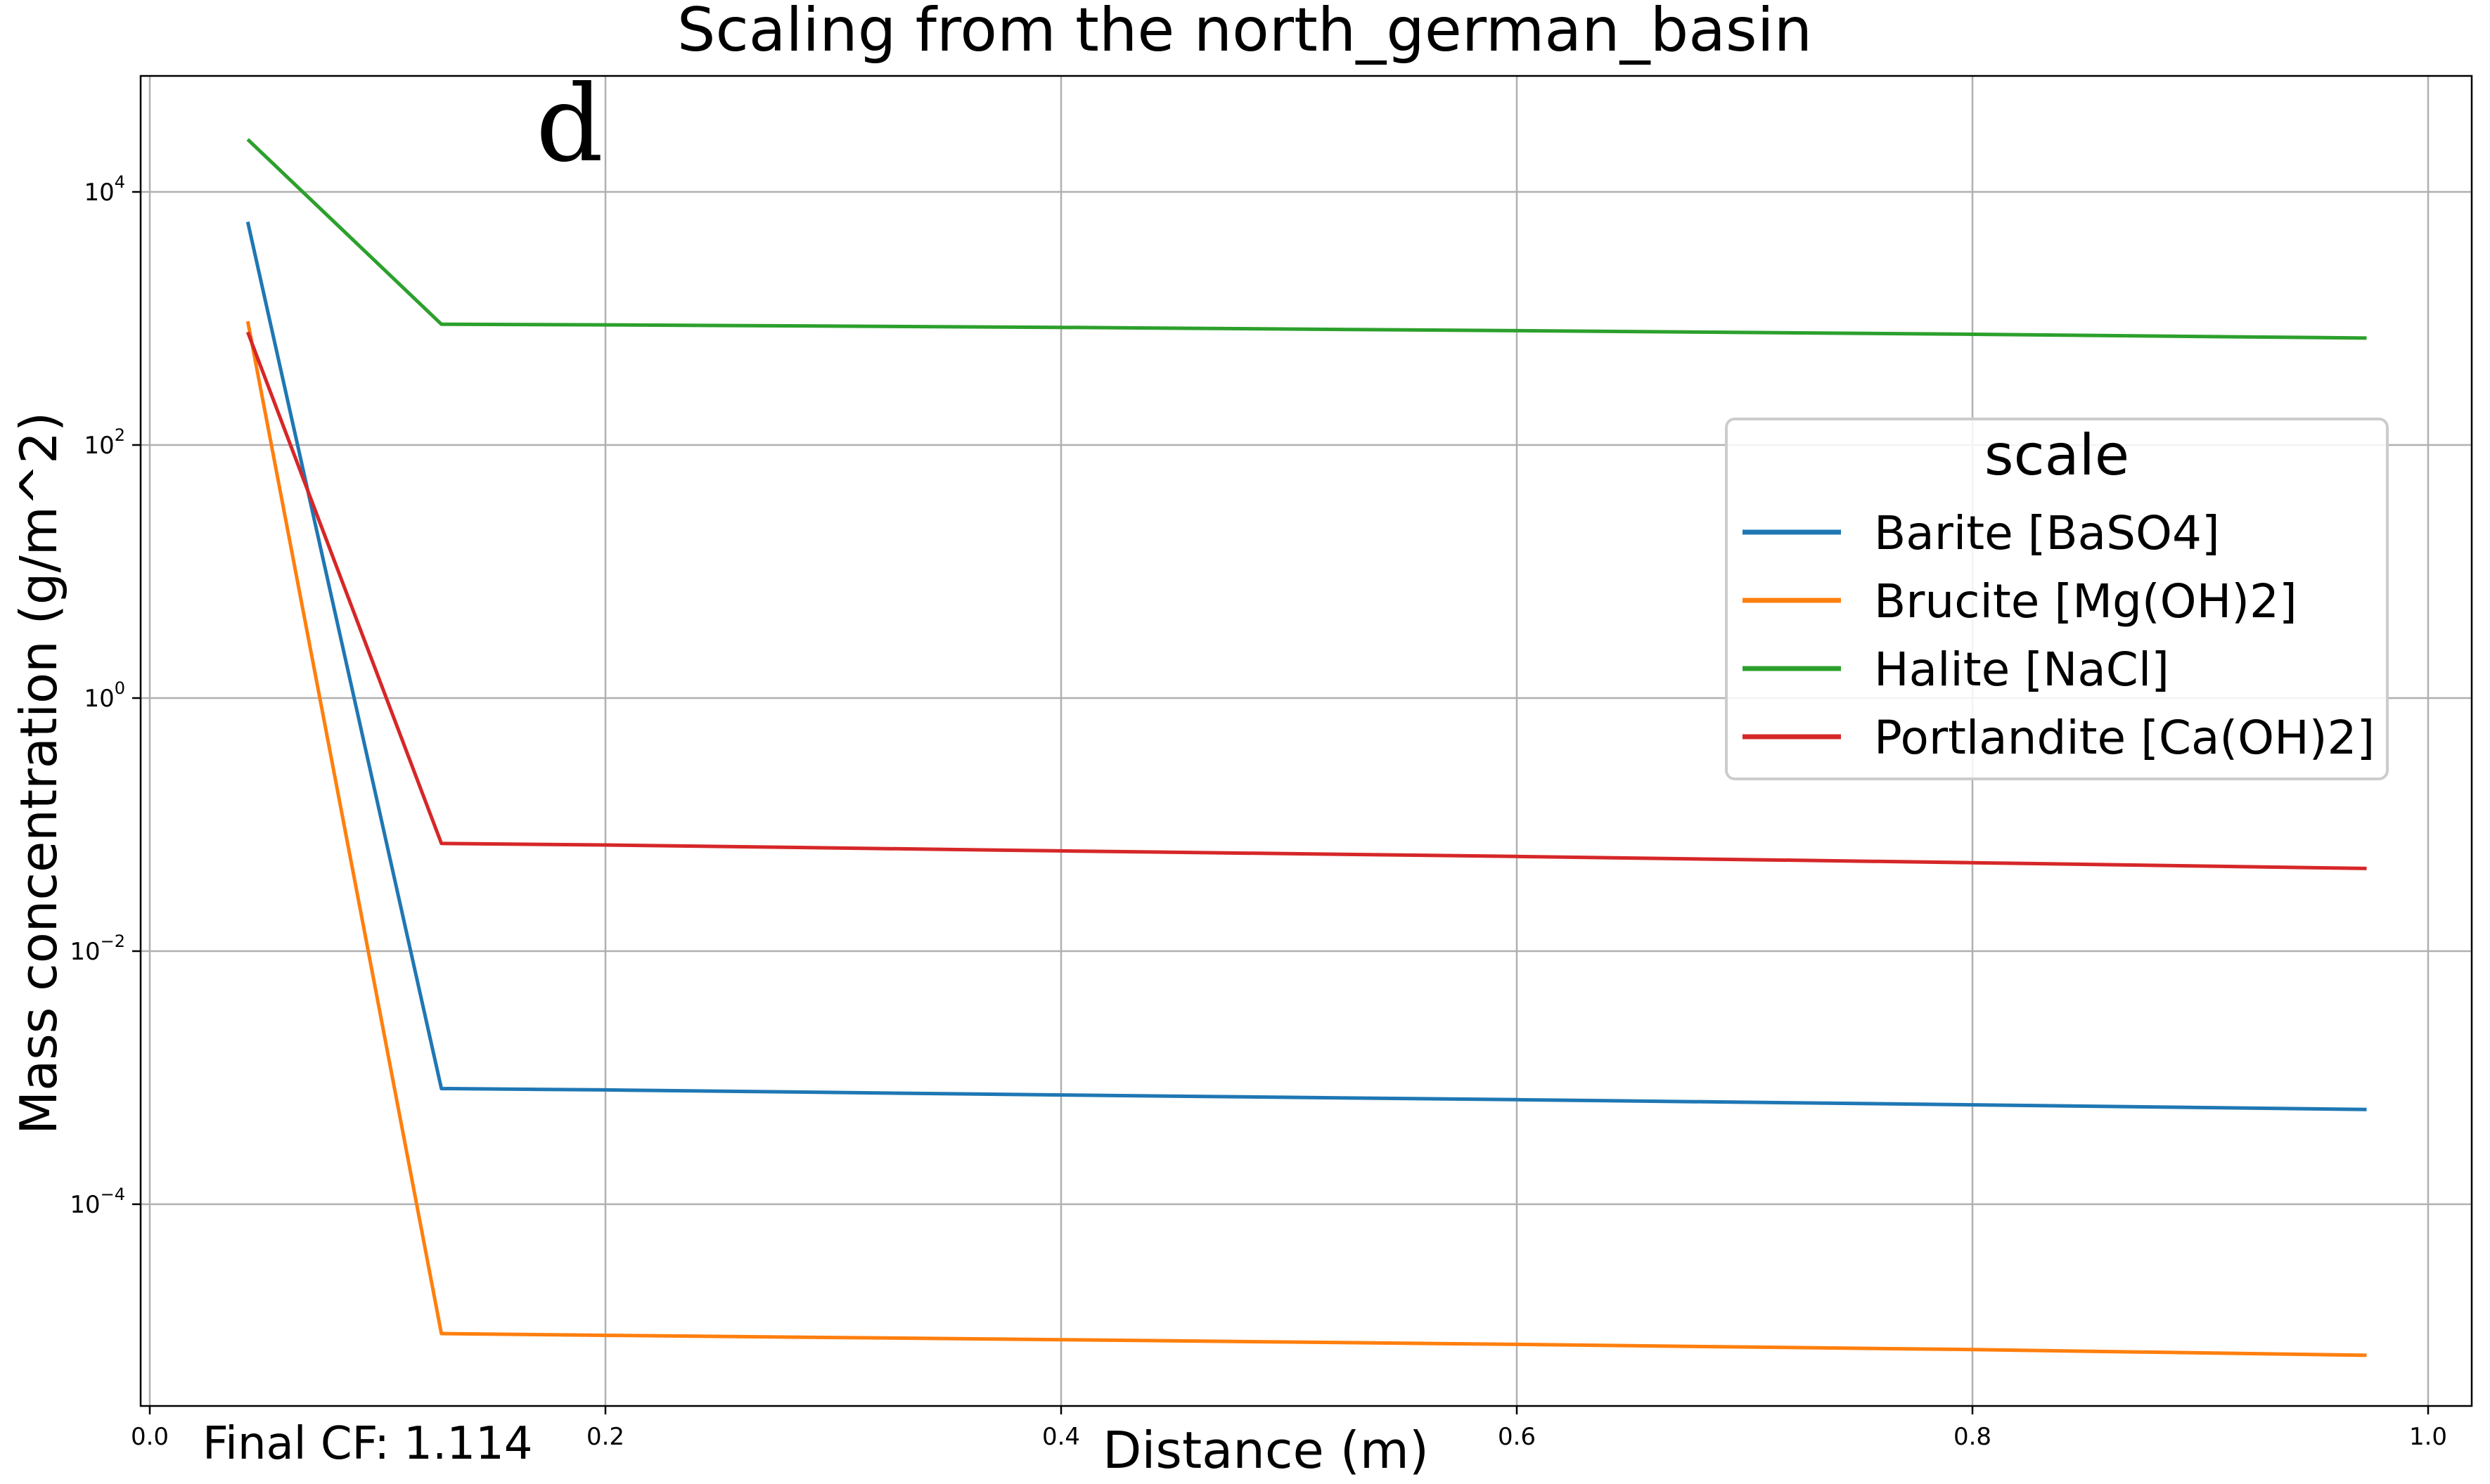  I want to click on x-tick-label: 0.6, so click(1517, 1437).